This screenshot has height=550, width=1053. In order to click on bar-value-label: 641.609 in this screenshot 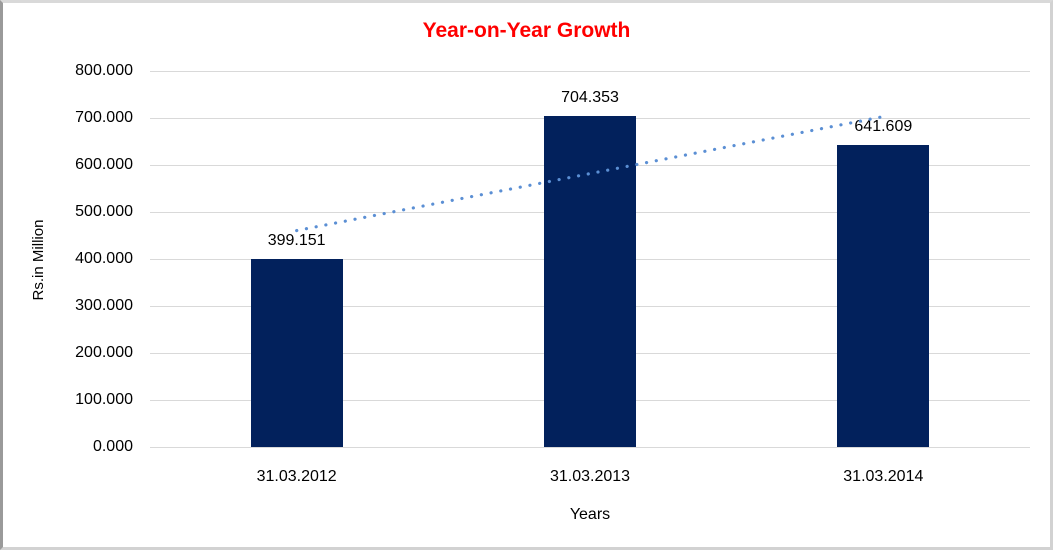, I will do `click(883, 127)`.